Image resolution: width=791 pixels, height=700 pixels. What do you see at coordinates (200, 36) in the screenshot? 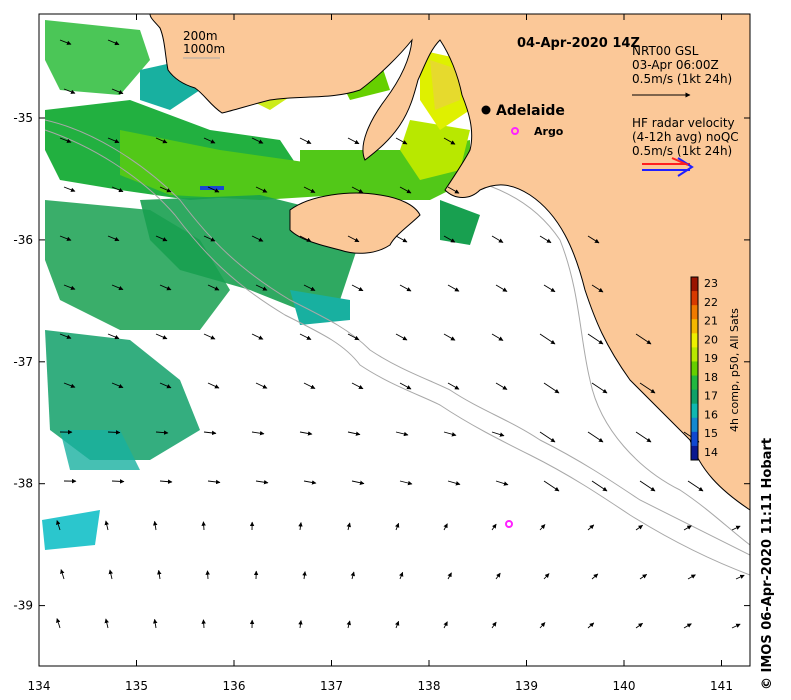
I see `depth-label-200m: 200m` at bounding box center [200, 36].